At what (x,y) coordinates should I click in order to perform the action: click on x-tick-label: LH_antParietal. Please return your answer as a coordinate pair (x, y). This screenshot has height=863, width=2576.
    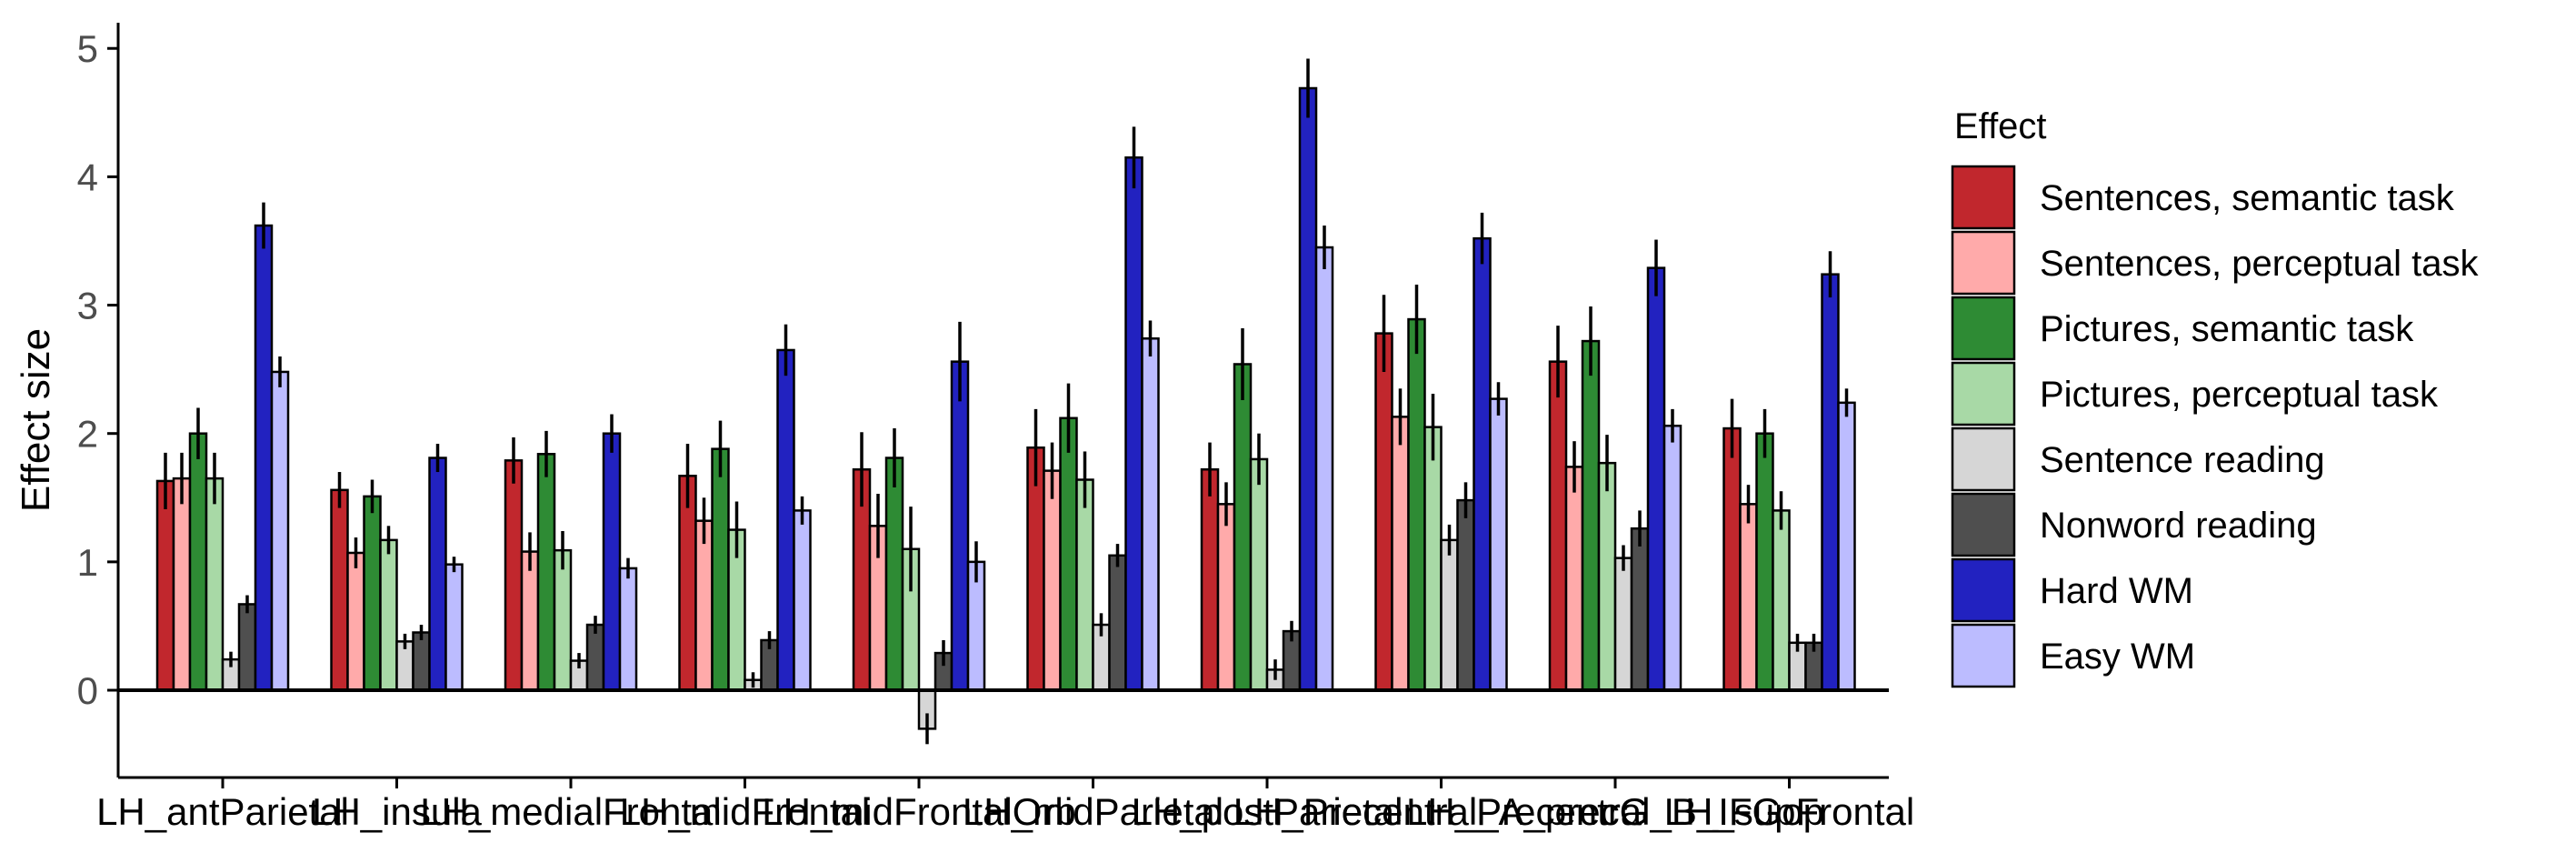
    Looking at the image, I should click on (222, 811).